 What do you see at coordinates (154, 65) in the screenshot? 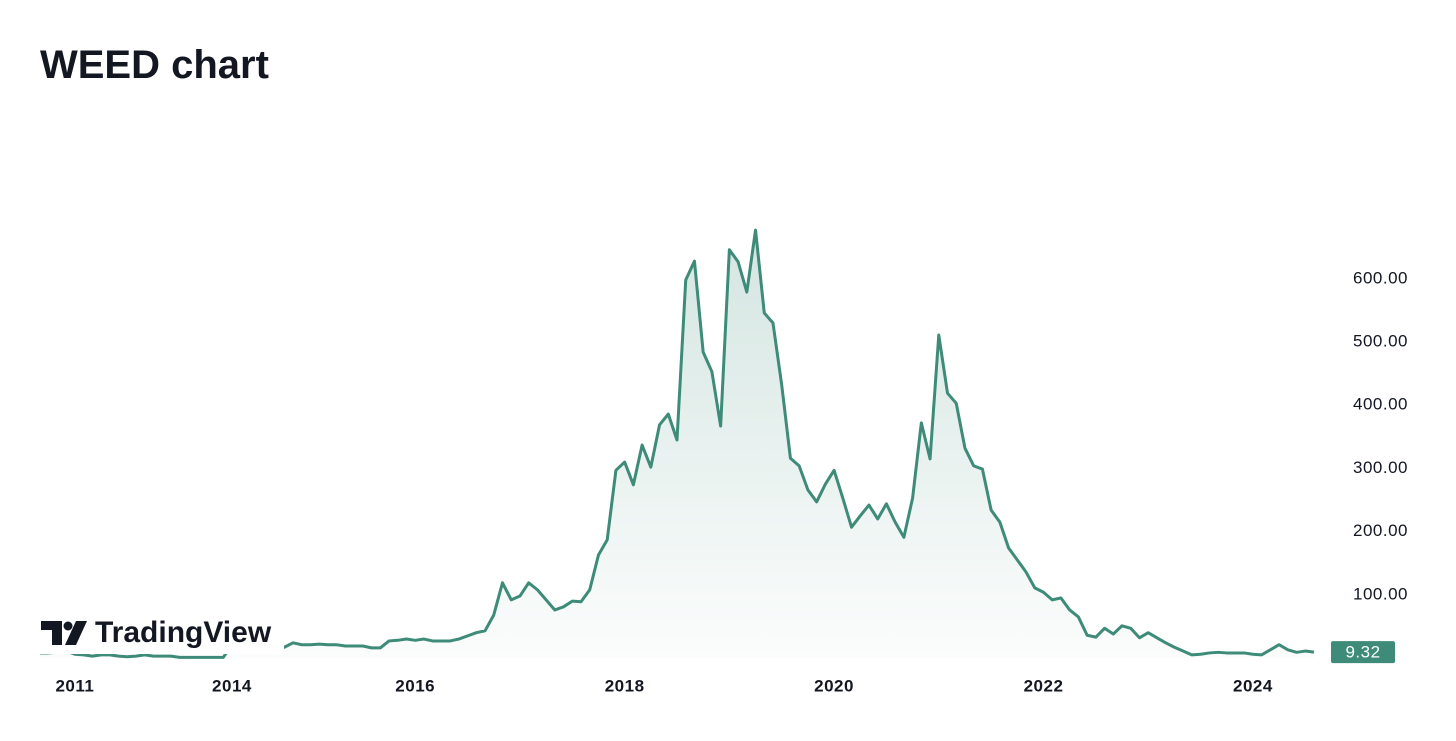
I see `chart-title: WEED chart` at bounding box center [154, 65].